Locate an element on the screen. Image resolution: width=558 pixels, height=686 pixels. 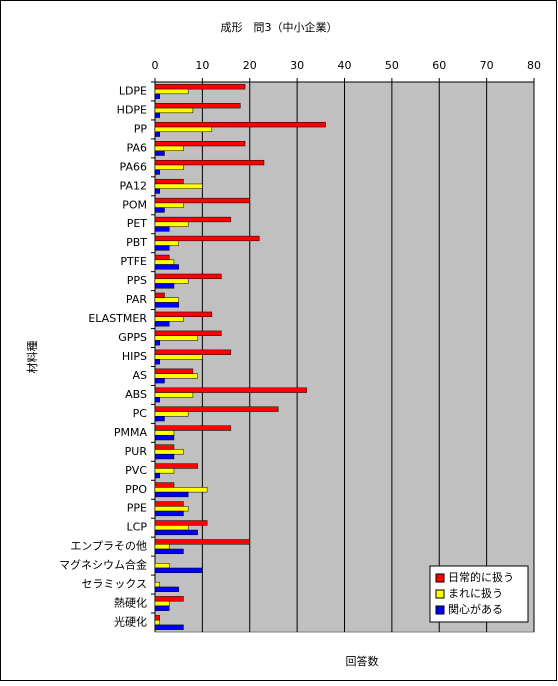
y-tick-label: ABS is located at coordinates (136, 394).